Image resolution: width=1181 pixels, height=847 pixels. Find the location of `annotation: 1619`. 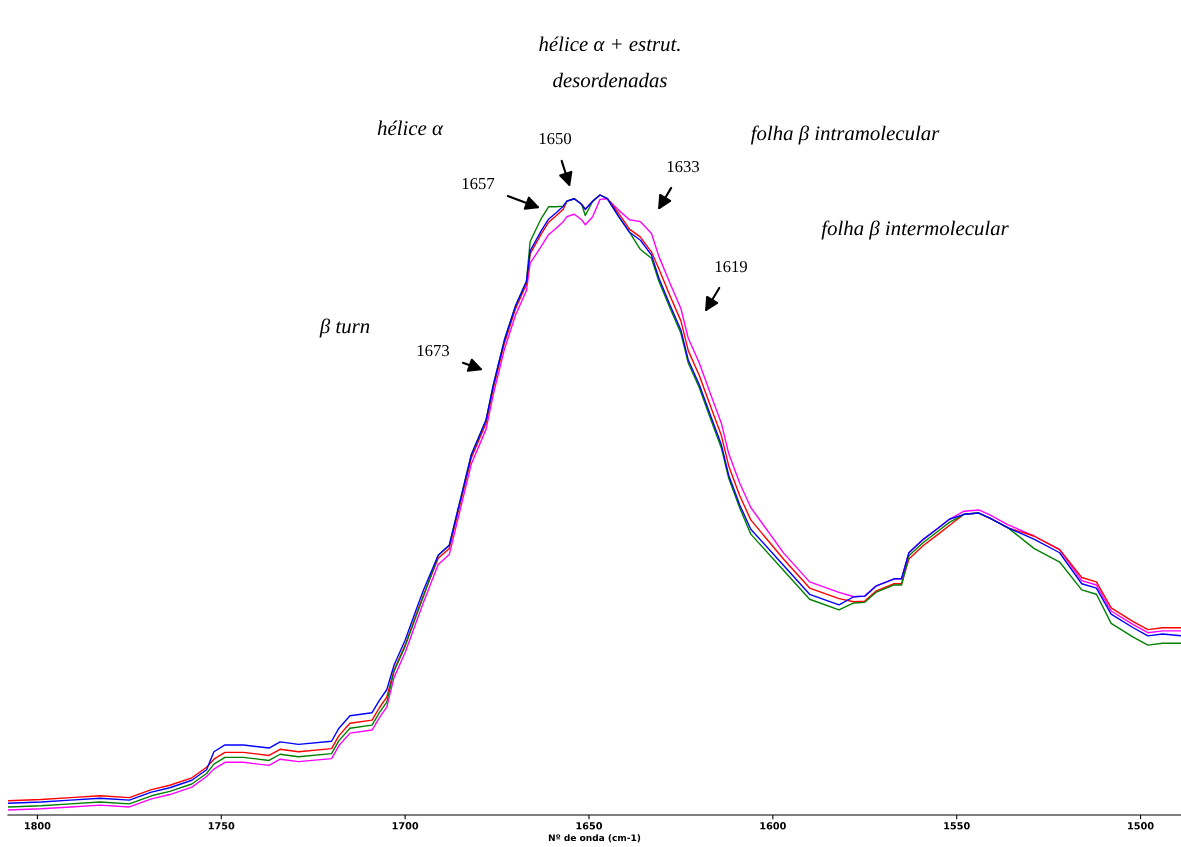

annotation: 1619 is located at coordinates (731, 266).